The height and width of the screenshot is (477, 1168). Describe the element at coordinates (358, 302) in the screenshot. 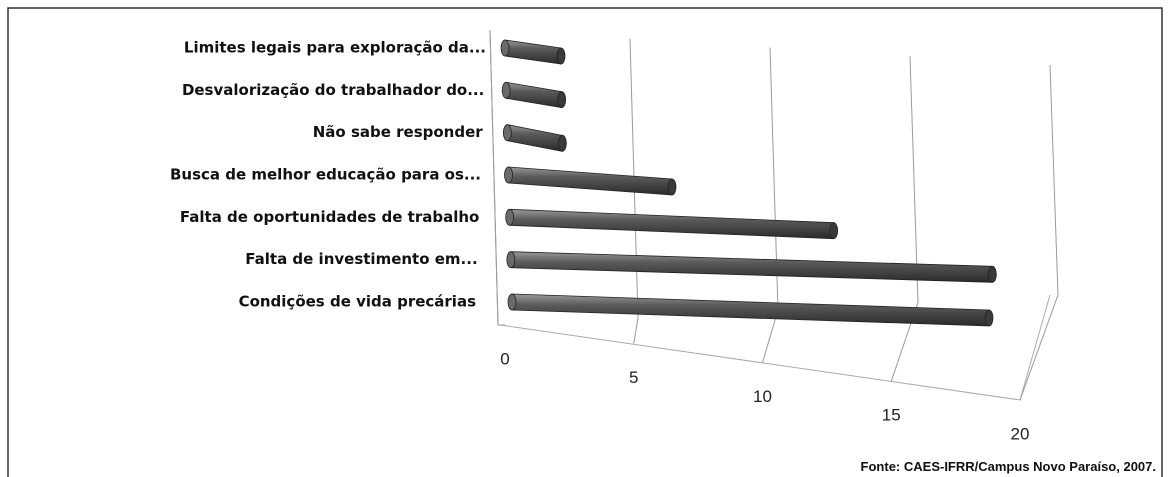

I see `category-label: Condições de vida precárias` at that location.